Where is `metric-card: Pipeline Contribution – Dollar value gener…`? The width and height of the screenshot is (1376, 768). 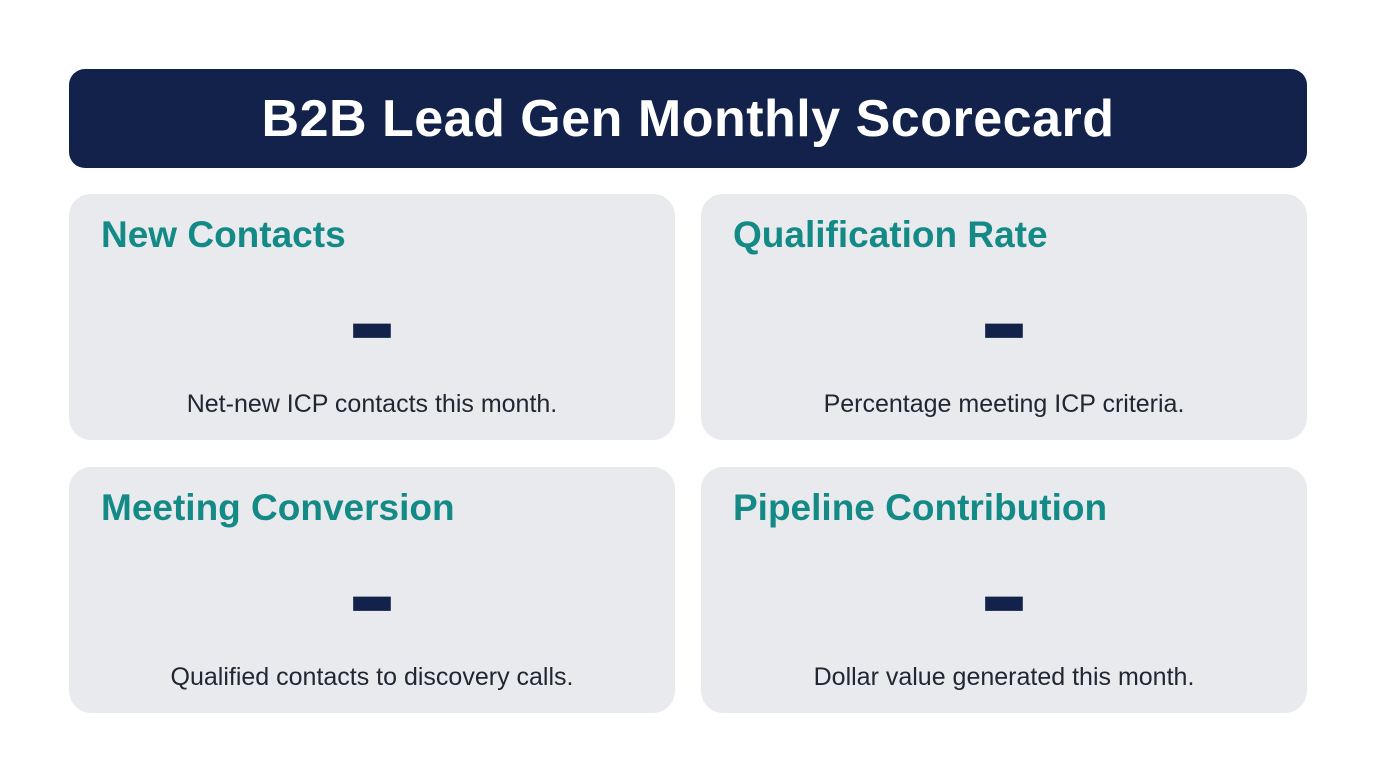 metric-card: Pipeline Contribution – Dollar value gener… is located at coordinates (1004, 590).